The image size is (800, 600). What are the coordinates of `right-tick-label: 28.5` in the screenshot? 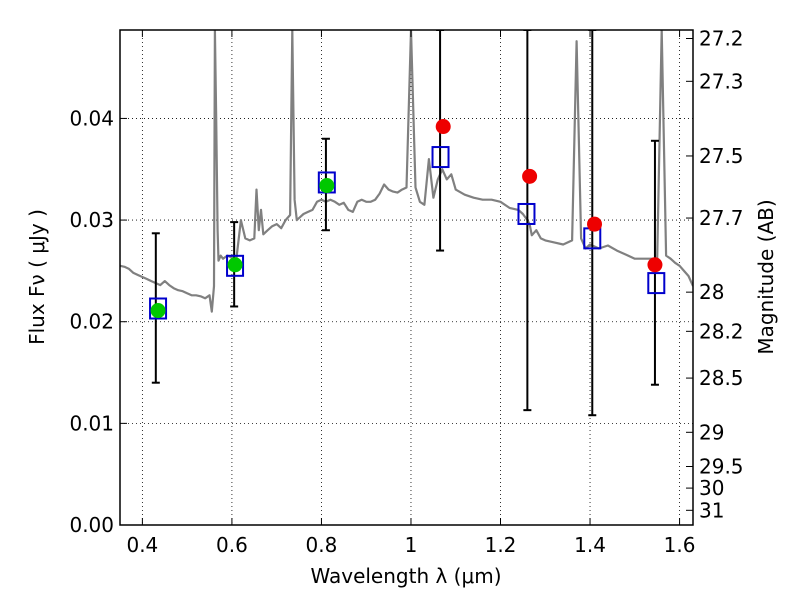 It's located at (721, 378).